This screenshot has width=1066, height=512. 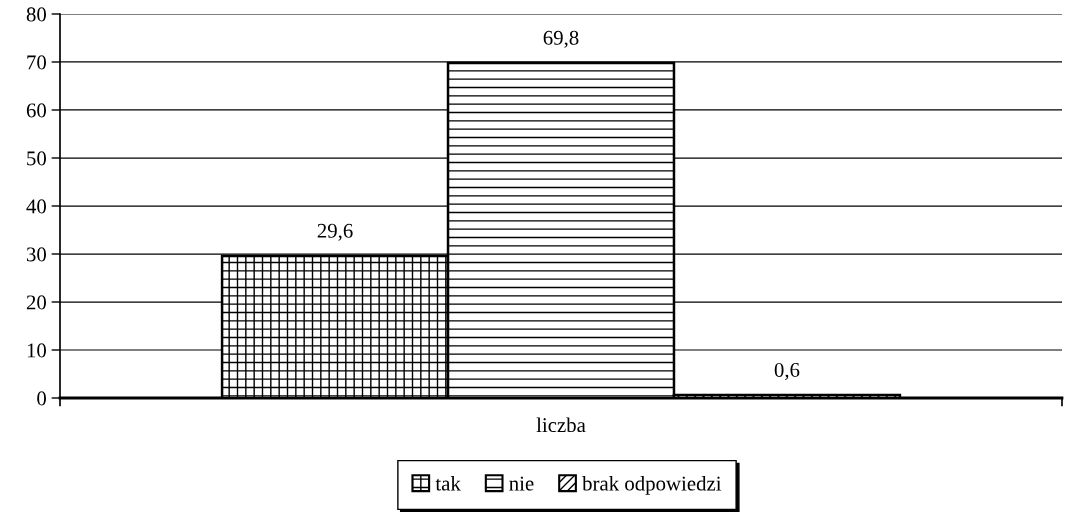 What do you see at coordinates (448, 483) in the screenshot?
I see `legend-label: tak` at bounding box center [448, 483].